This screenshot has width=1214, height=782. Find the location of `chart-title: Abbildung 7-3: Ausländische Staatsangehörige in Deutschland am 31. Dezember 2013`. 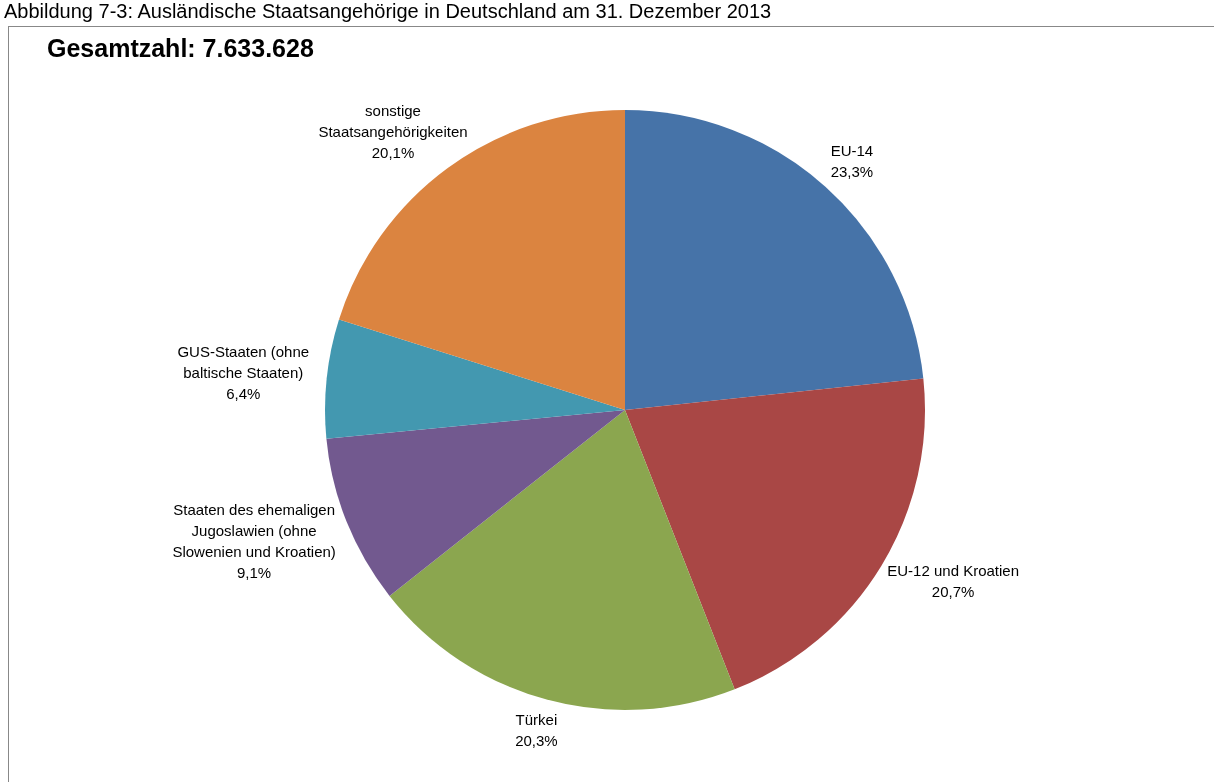

chart-title: Abbildung 7-3: Ausländische Staatsangehörige in Deutschland am 31. Dezember 2013 is located at coordinates (388, 11).